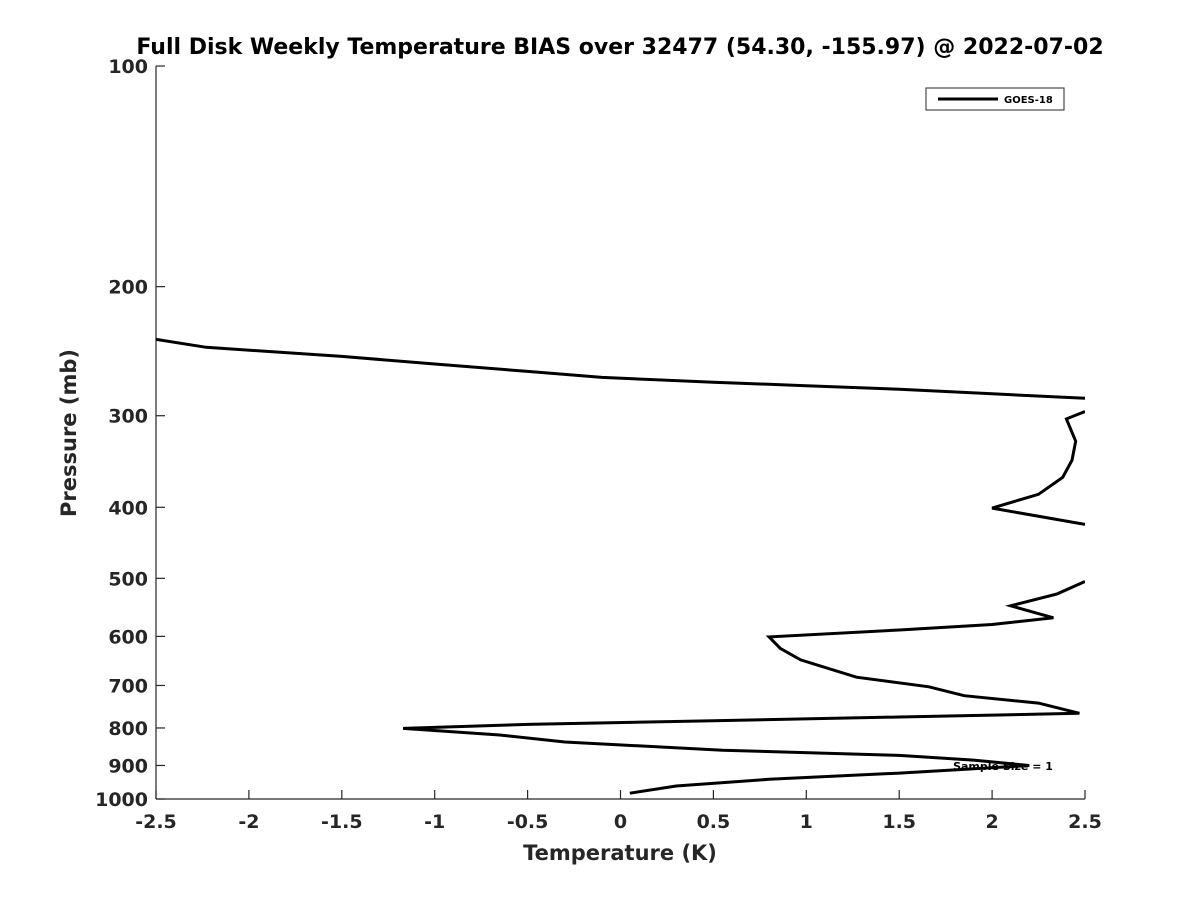 The image size is (1200, 900). What do you see at coordinates (1003, 766) in the screenshot?
I see `sample-size-annotation: Sample Size = 1` at bounding box center [1003, 766].